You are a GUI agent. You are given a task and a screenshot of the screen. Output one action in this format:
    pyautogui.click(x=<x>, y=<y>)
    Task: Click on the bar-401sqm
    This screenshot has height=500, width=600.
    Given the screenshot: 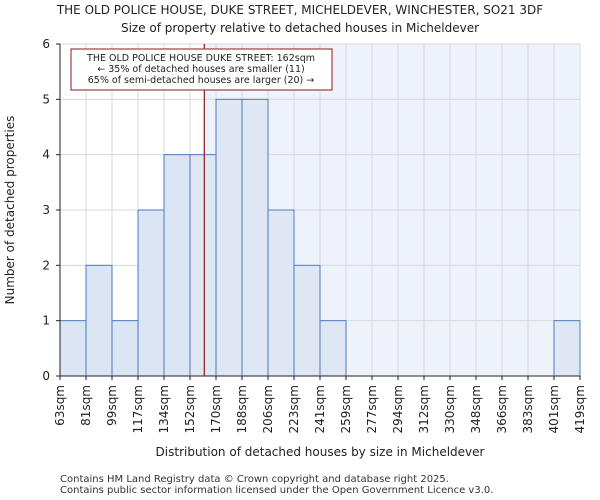 What is the action you would take?
    pyautogui.click(x=567, y=348)
    